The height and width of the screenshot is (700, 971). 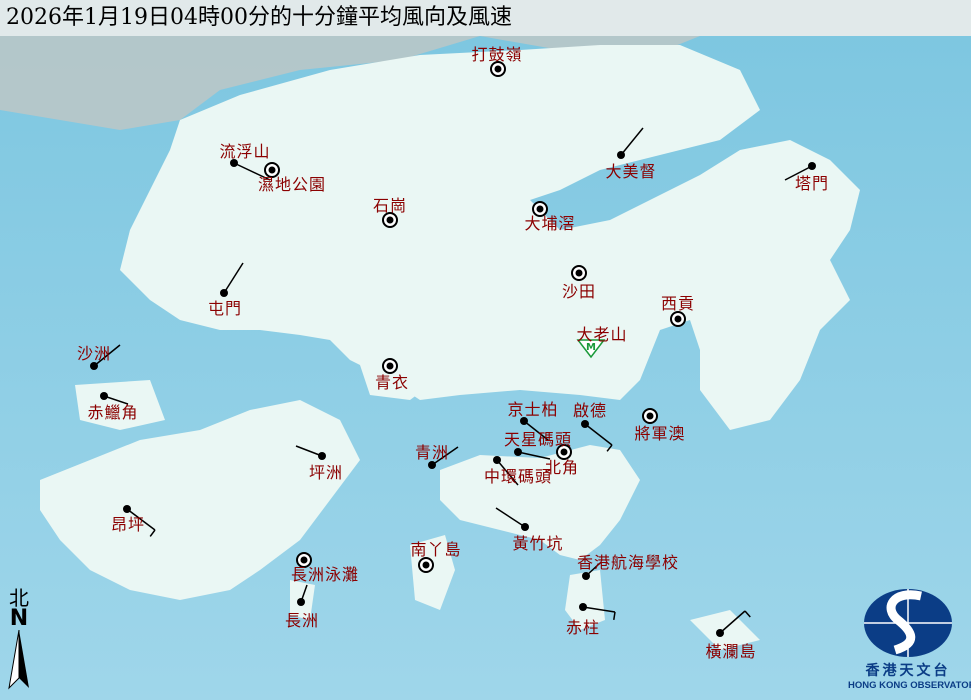 What do you see at coordinates (533, 409) in the screenshot?
I see `station-label: 京士柏` at bounding box center [533, 409].